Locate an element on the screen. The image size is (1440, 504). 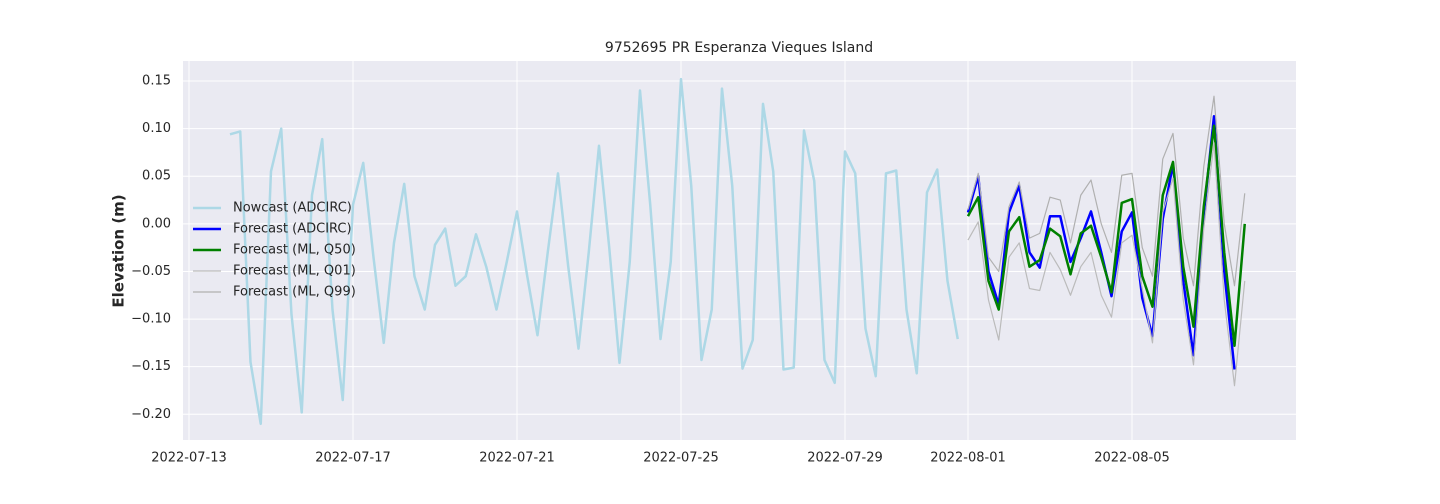
y-tick-label: −0.10 is located at coordinates (151, 319).